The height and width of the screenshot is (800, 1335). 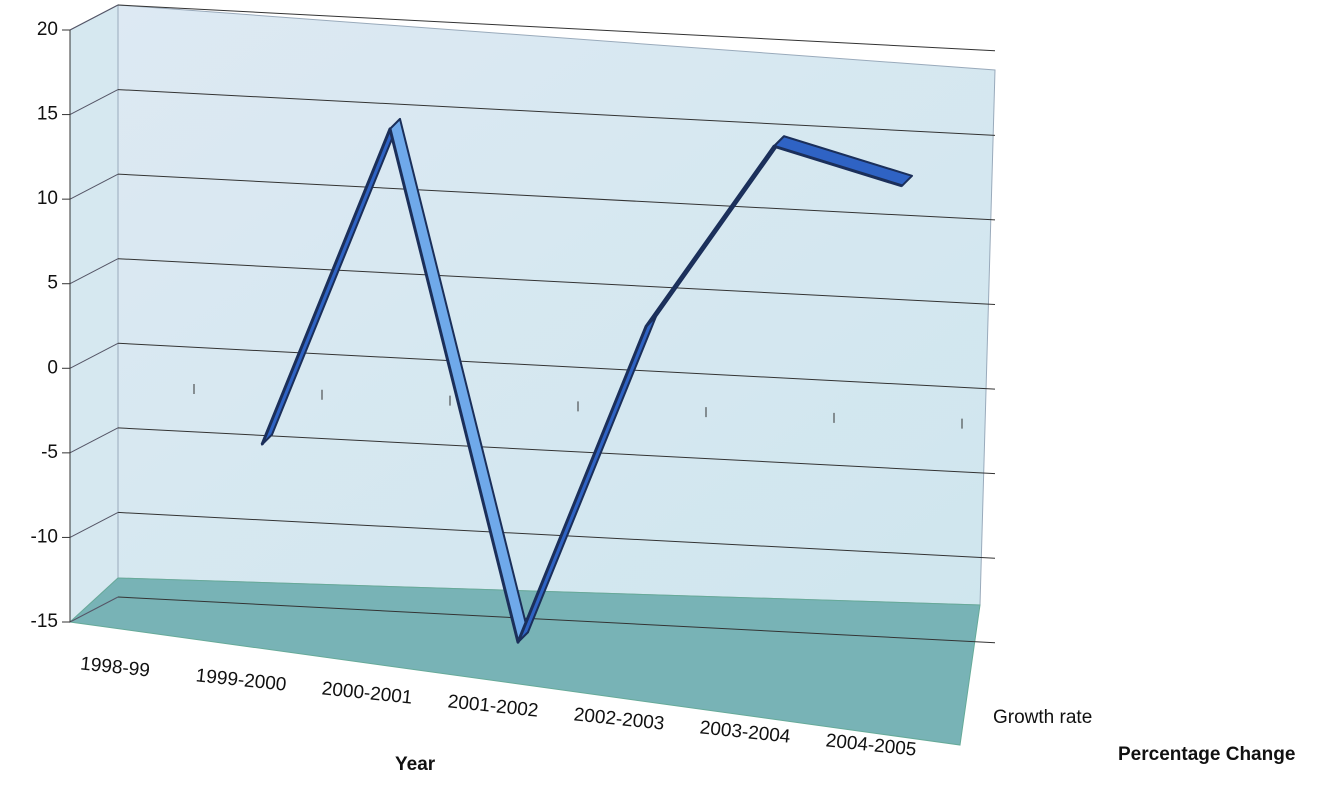 What do you see at coordinates (493, 706) in the screenshot?
I see `x-tick-label: 2001-2002` at bounding box center [493, 706].